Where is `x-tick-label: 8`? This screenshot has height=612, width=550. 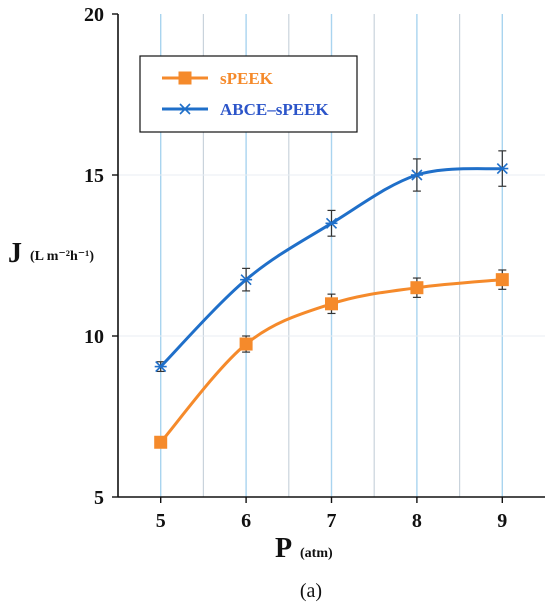 x-tick-label: 8 is located at coordinates (417, 521).